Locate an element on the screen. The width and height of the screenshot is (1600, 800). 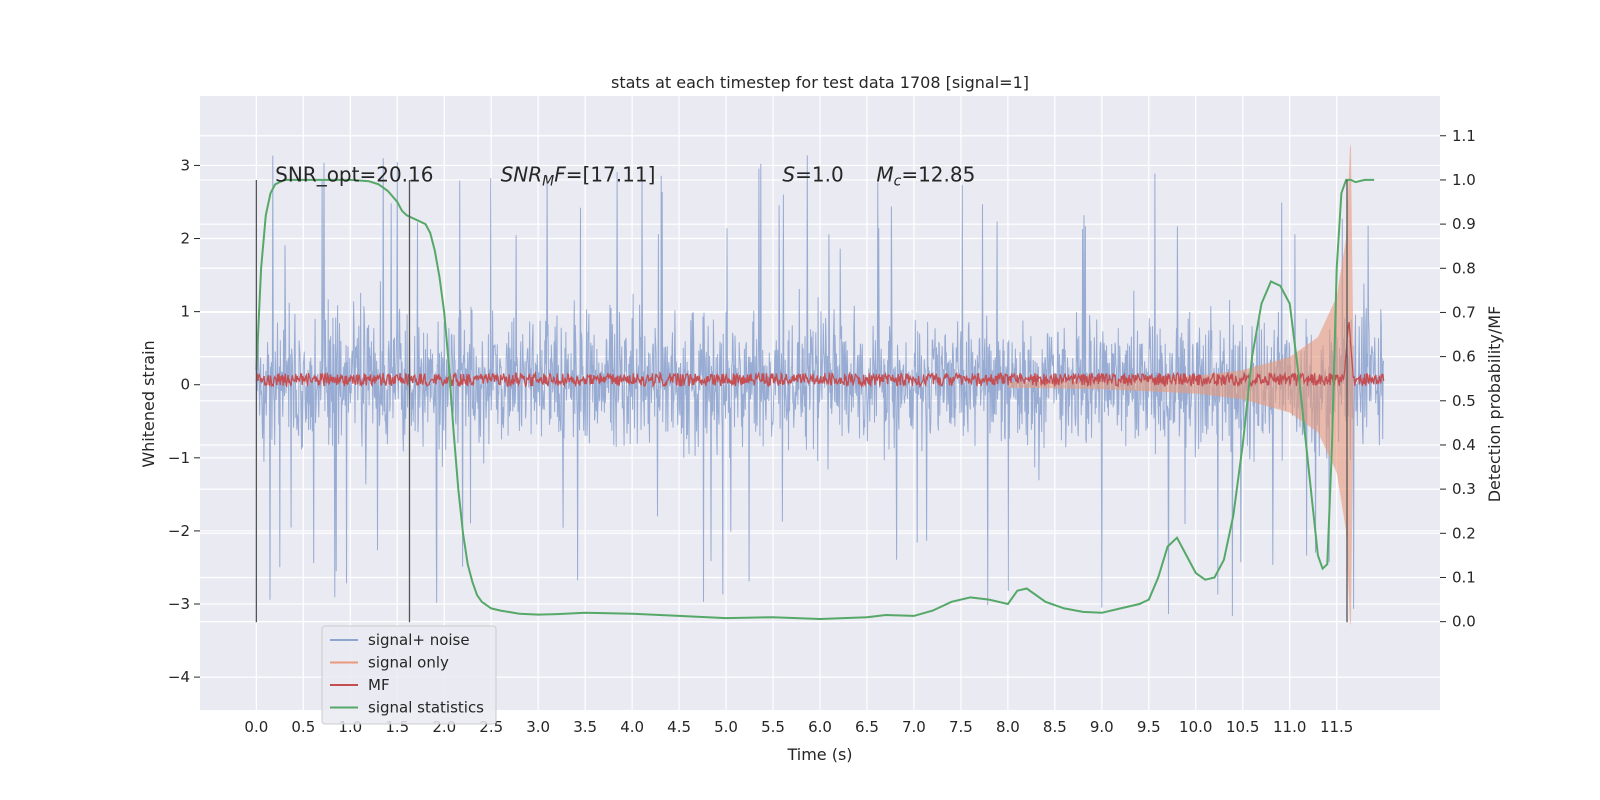
y-tick-label-right: 0.4 is located at coordinates (1464, 445).